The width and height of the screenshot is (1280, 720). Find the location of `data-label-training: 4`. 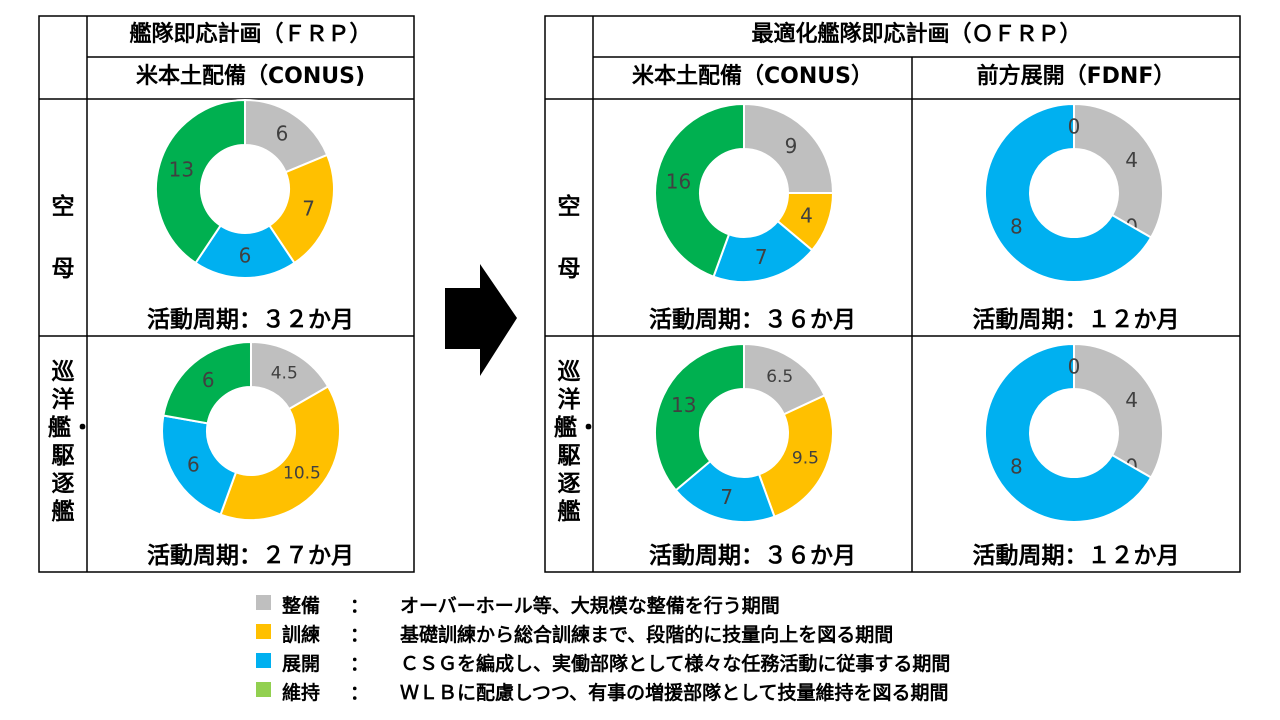

data-label-training: 4 is located at coordinates (806, 216).